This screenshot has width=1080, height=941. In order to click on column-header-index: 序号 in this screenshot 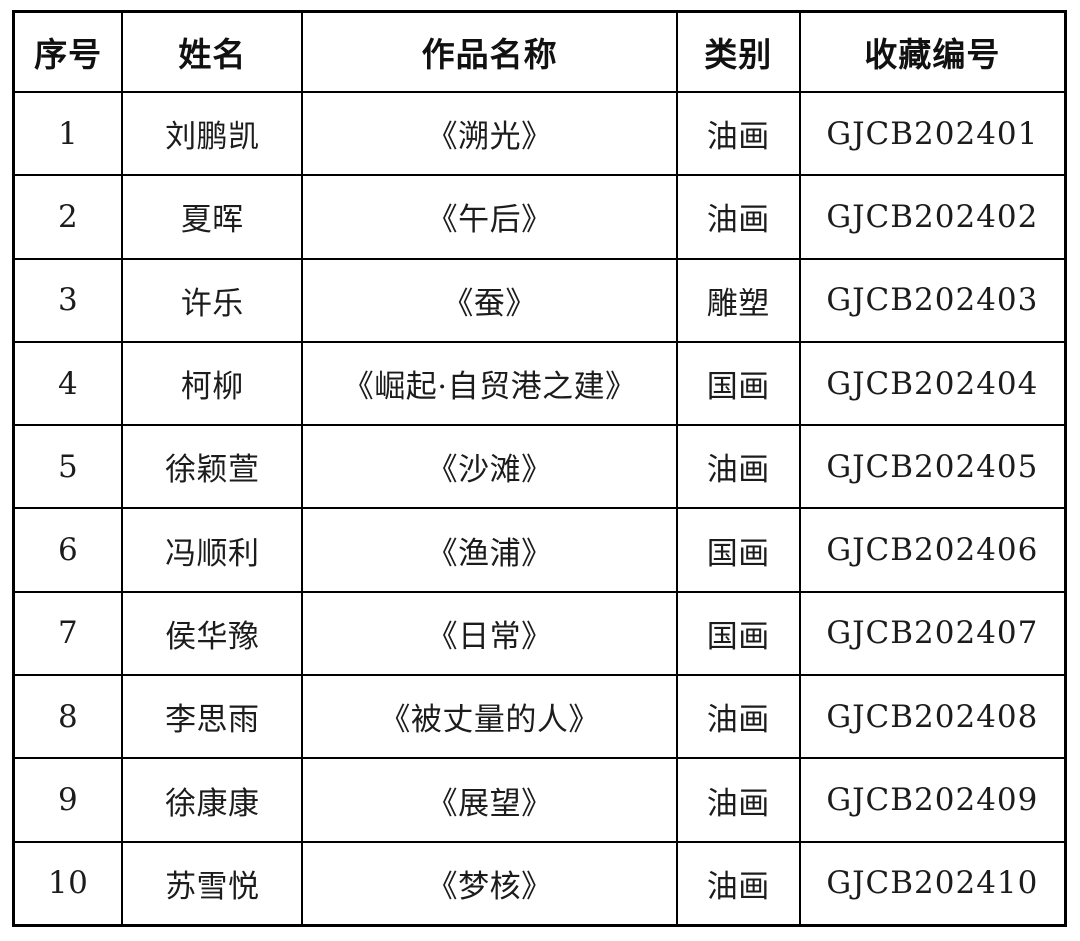, I will do `click(68, 51)`.